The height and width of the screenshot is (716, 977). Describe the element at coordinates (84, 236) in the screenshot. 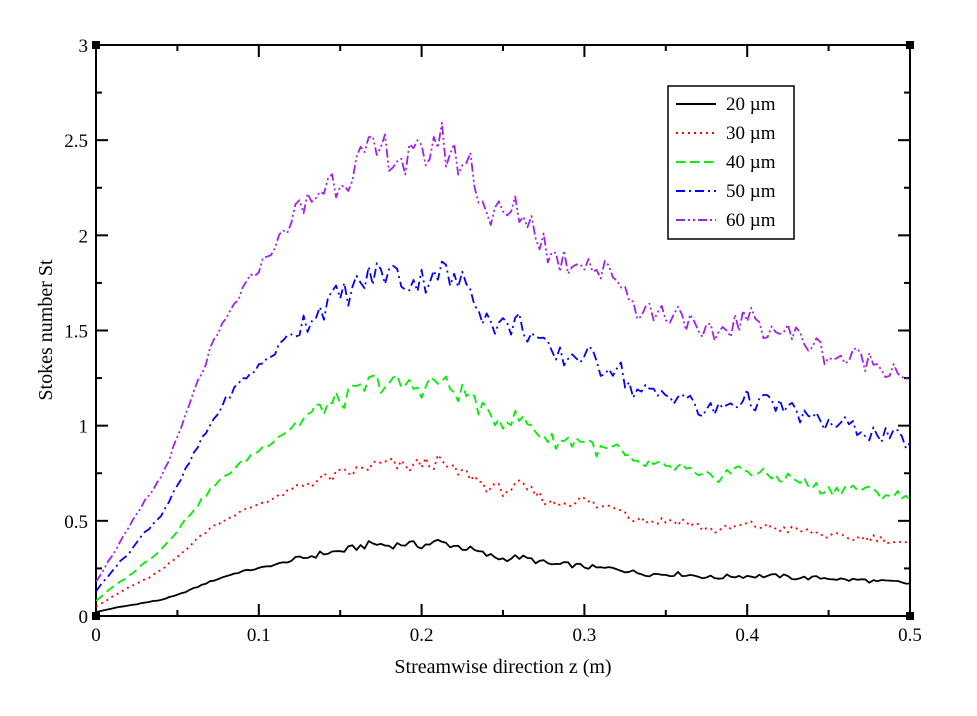

I see `y-tick-label: 2` at that location.